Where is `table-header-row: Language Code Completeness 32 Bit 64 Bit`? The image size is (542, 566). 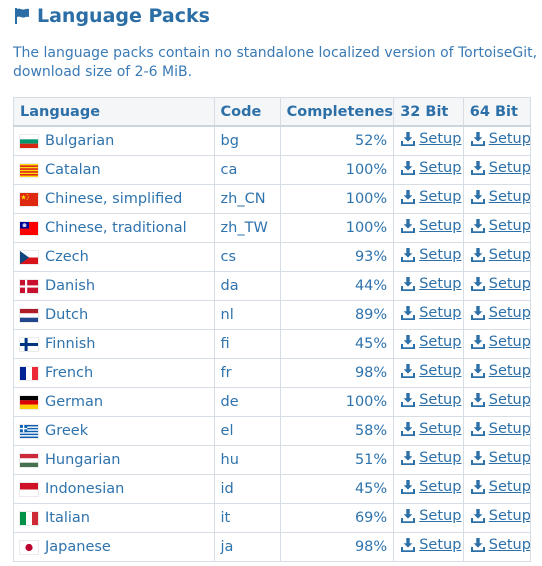 table-header-row: Language Code Completeness 32 Bit 64 Bit is located at coordinates (272, 112).